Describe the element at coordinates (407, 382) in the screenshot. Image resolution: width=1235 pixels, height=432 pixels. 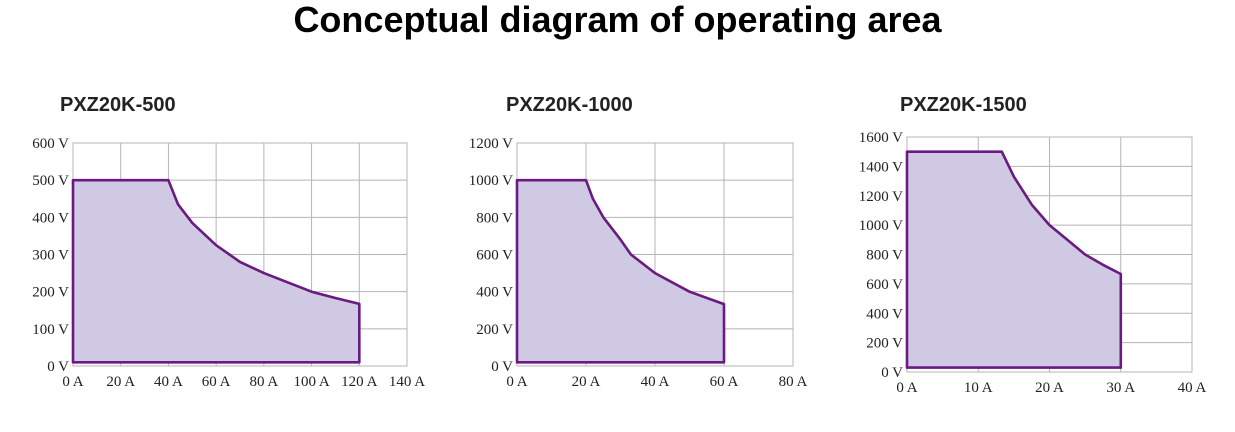
I see `x-tick-label: 140 A` at that location.